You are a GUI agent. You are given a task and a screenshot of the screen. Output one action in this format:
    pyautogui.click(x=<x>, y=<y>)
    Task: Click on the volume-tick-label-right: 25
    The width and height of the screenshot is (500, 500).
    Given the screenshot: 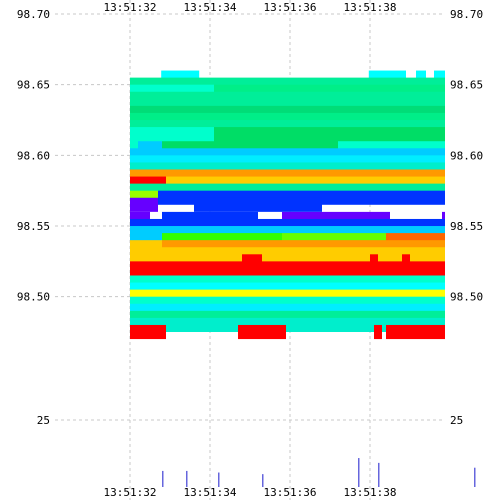 What is the action you would take?
    pyautogui.click(x=456, y=420)
    